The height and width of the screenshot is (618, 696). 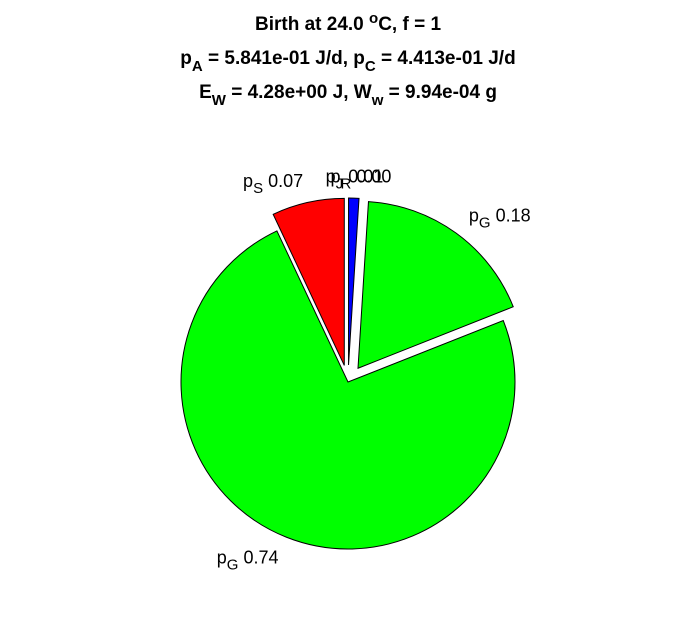 I want to click on label-value: 0.01, so click(x=365, y=176).